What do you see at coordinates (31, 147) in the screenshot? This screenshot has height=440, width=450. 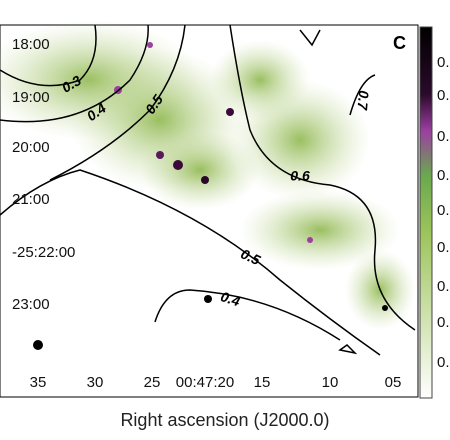 I see `y-tick-label: 20:00` at bounding box center [31, 147].